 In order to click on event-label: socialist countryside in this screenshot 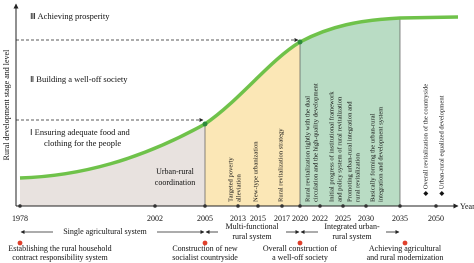, I will do `click(205, 257)`.